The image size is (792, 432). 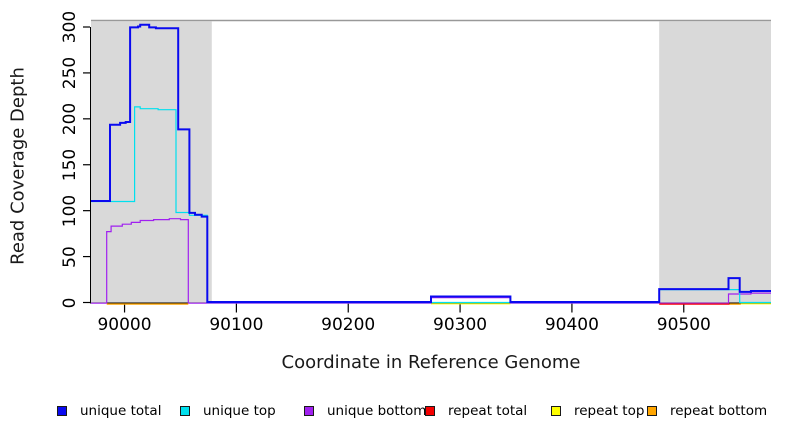 I want to click on y-tick-50: 50, so click(x=70, y=256).